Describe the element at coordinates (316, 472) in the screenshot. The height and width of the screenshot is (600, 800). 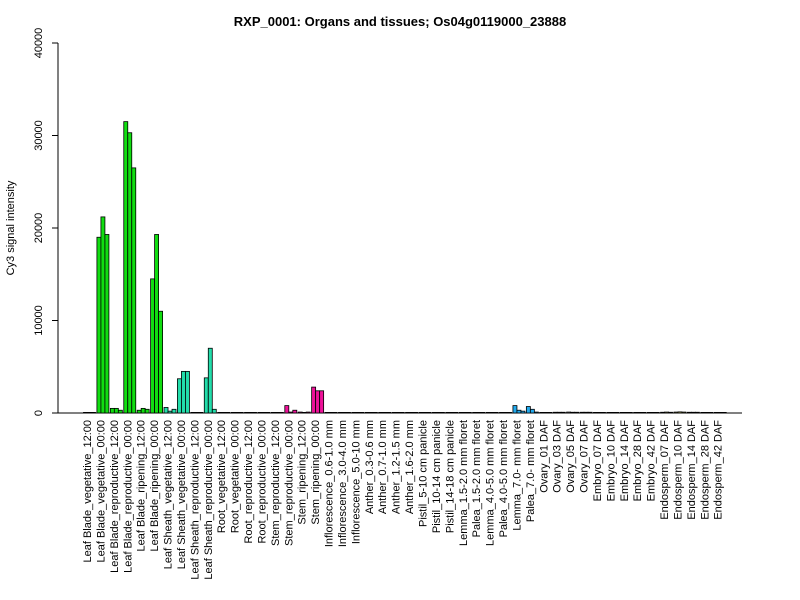
I see `x-tick-label: Stem_ripening_00:00` at that location.